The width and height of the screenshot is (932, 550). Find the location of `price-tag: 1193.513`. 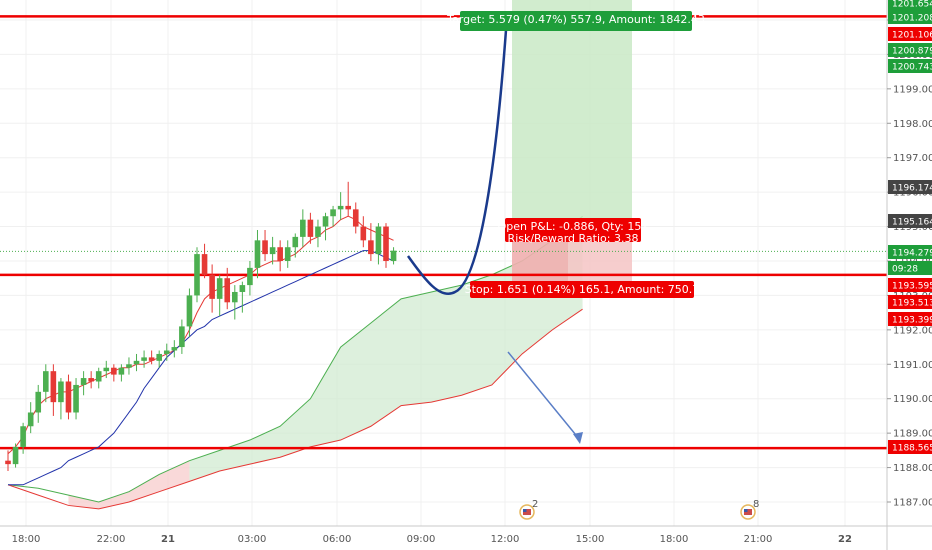

price-tag: 1193.513 is located at coordinates (910, 302).